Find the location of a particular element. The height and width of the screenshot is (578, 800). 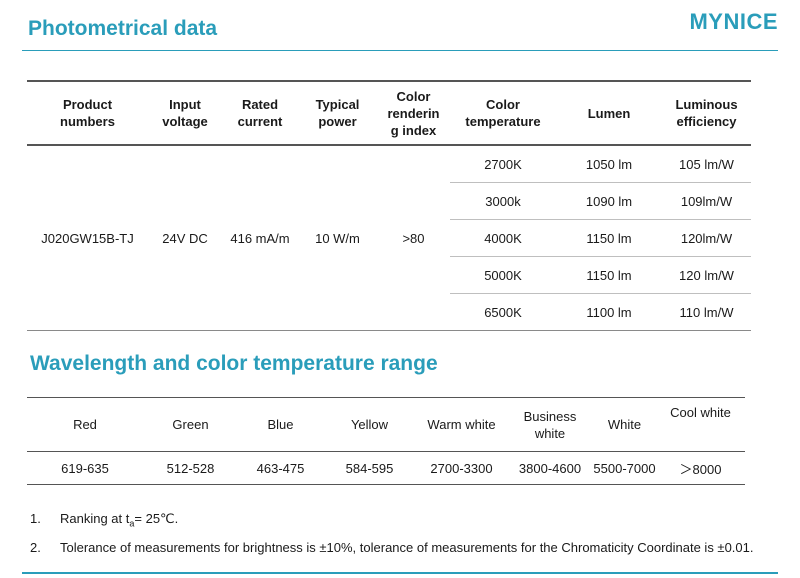

cell-efficiency: 120lm/W is located at coordinates (706, 238).